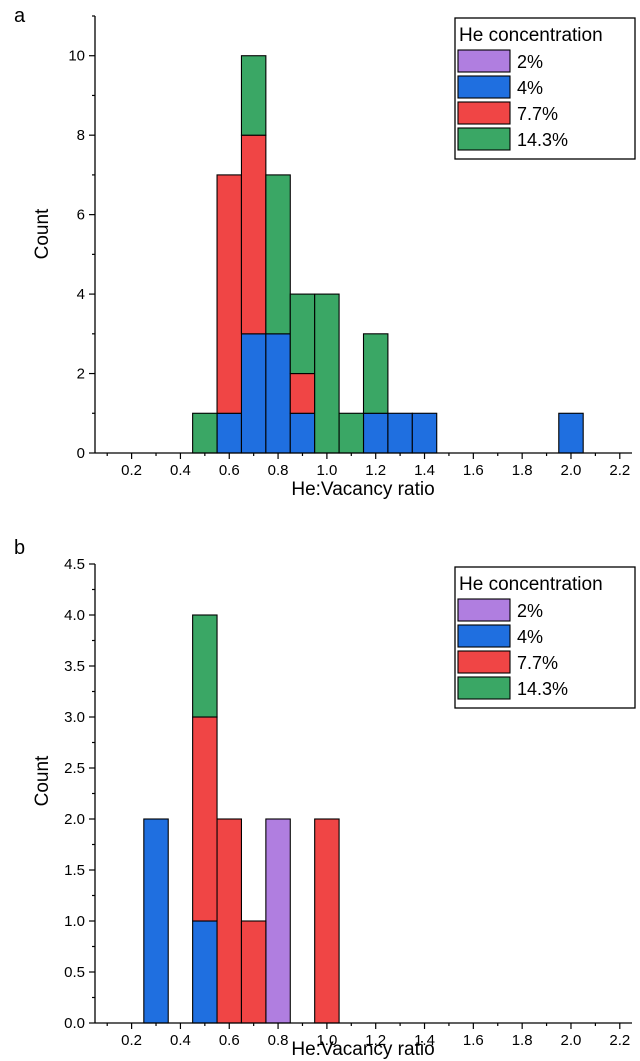 Image resolution: width=640 pixels, height=1061 pixels. I want to click on bar-14p3pct-x0.8, so click(278, 254).